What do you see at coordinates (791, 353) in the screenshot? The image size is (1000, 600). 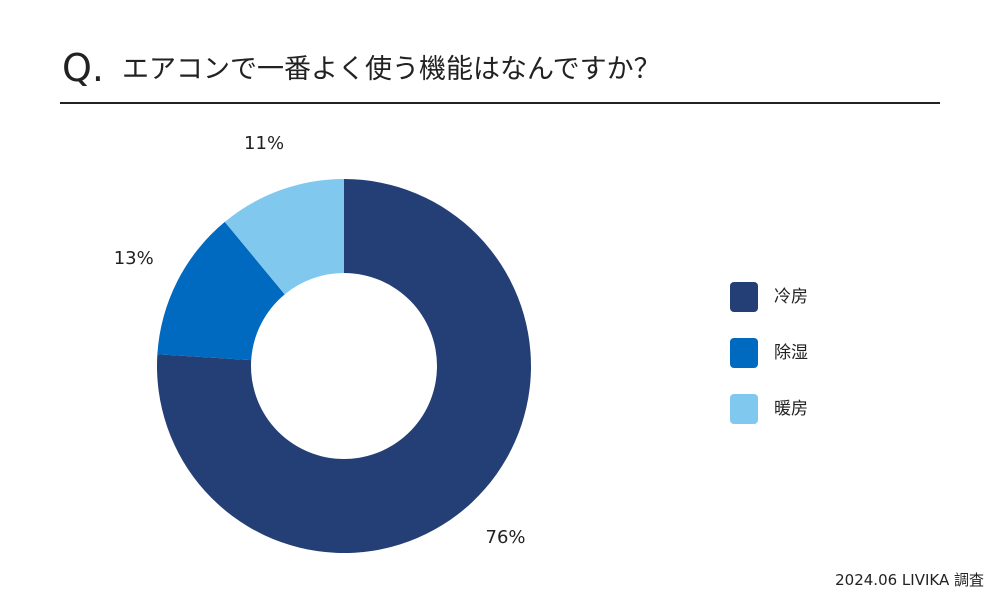 I see `legend-label-dehumidify: 除湿` at bounding box center [791, 353].